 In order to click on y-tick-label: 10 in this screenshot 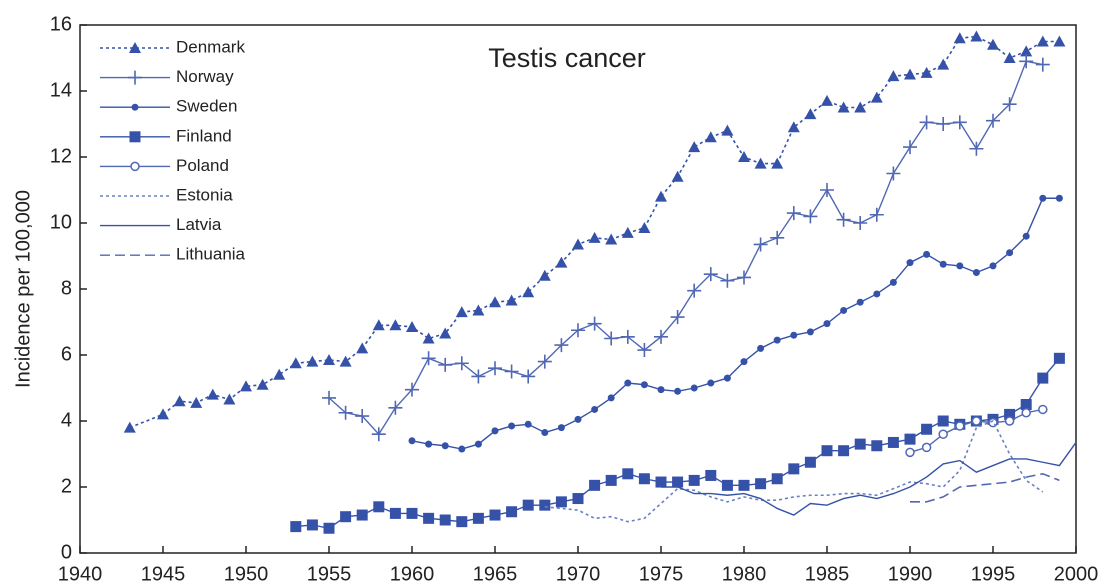, I will do `click(61, 222)`.